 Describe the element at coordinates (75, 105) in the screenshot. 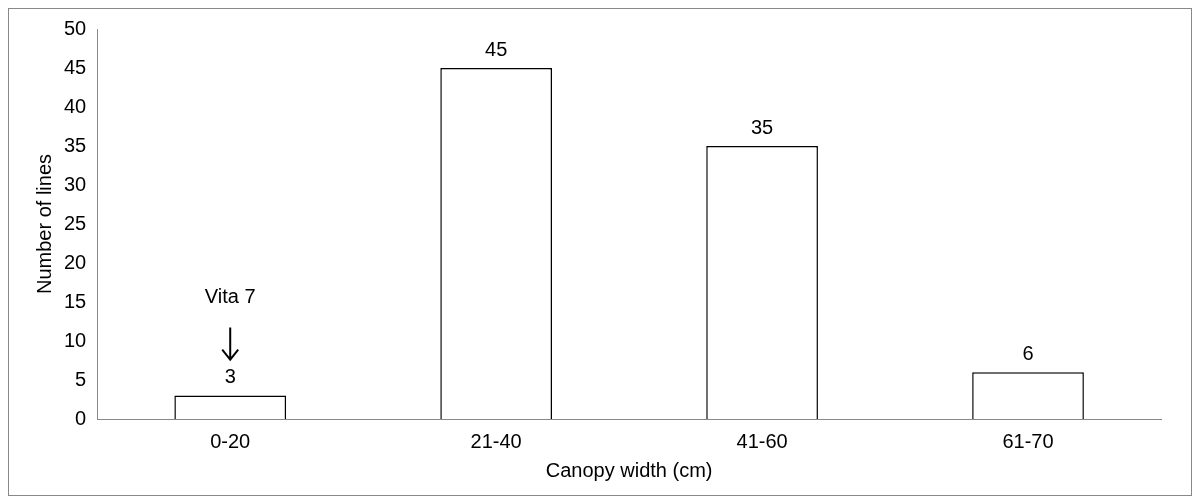

I see `y-tick-label: 40` at that location.